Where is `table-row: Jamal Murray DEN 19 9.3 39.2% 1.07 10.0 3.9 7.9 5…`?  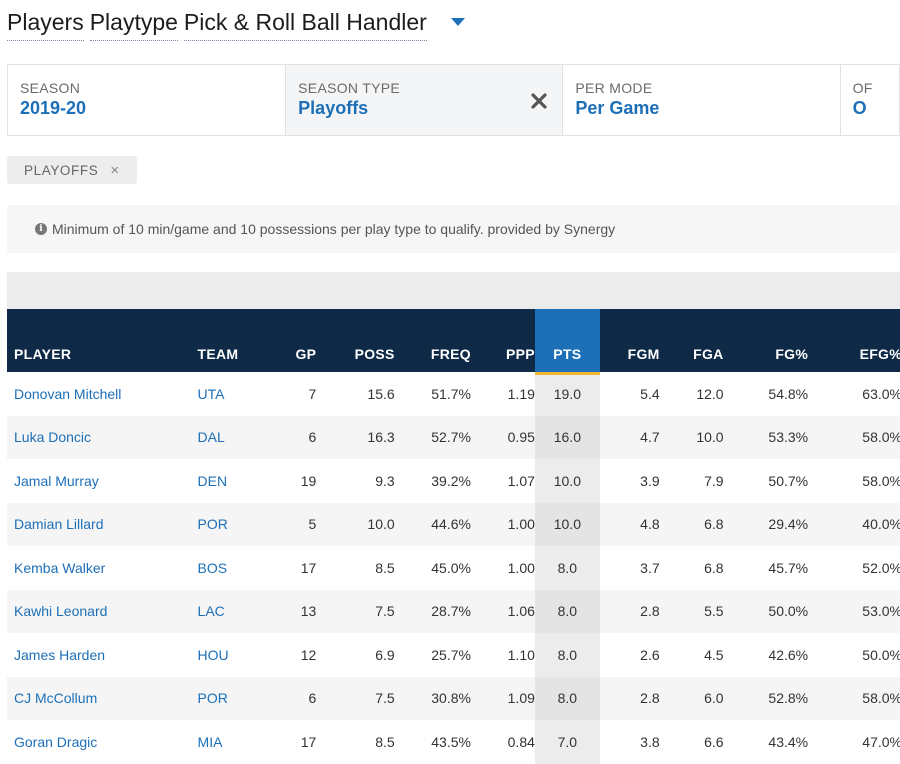
table-row: Jamal Murray DEN 19 9.3 39.2% 1.07 10.0 3.9 7.9 5… is located at coordinates (453, 481).